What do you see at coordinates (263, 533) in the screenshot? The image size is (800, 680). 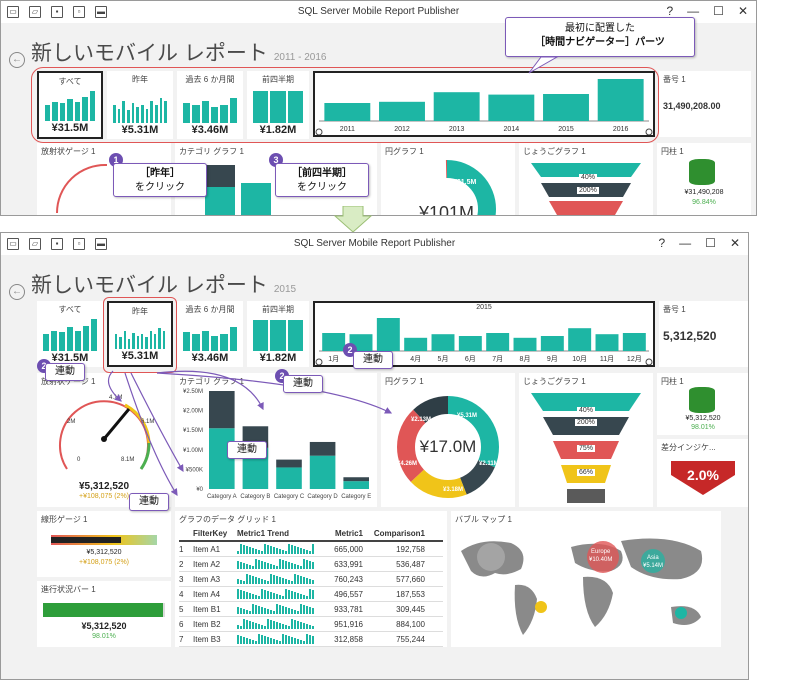 I see `grid-header-cell: Metric1 Trend` at bounding box center [263, 533].